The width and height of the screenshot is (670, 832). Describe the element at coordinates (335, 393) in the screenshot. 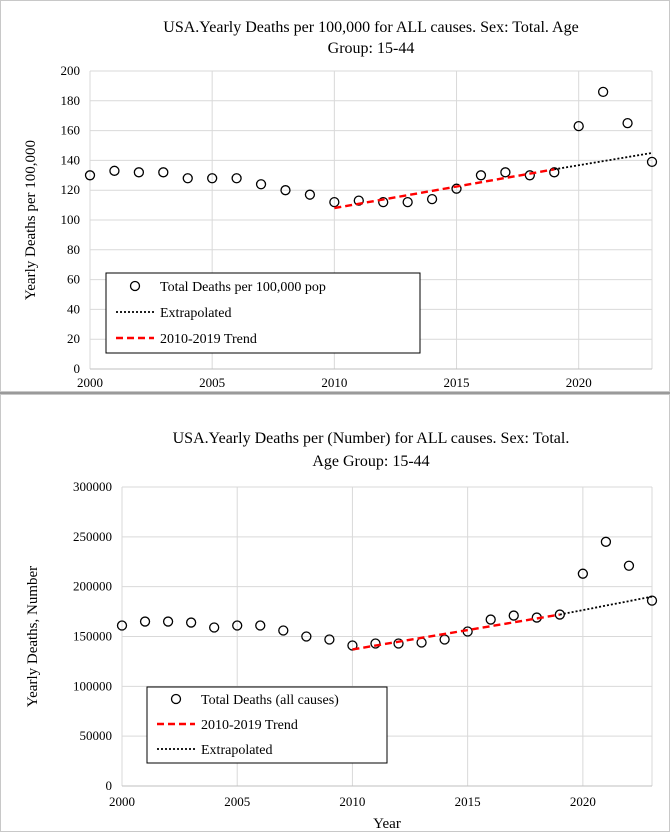

I see `panel-divider` at that location.